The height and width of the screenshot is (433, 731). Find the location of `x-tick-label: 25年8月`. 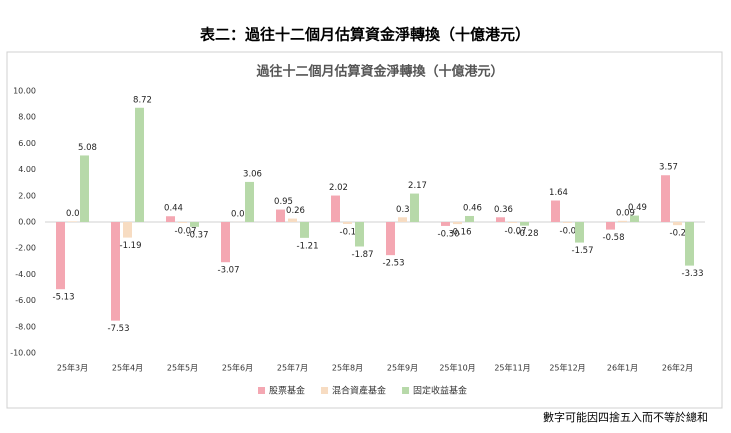

x-tick-label: 25年8月 is located at coordinates (347, 368).